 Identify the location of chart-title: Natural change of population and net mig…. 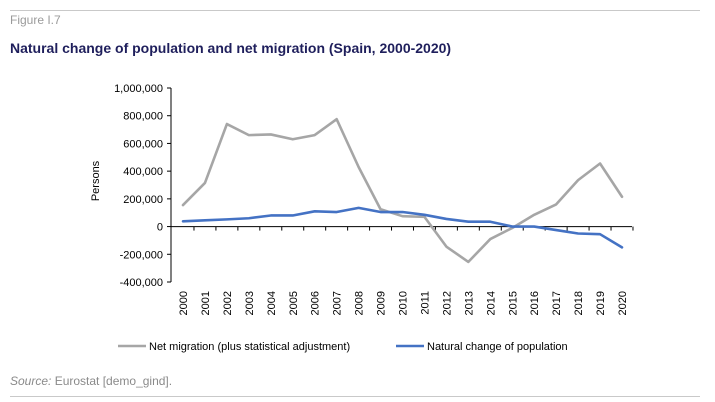
(231, 48).